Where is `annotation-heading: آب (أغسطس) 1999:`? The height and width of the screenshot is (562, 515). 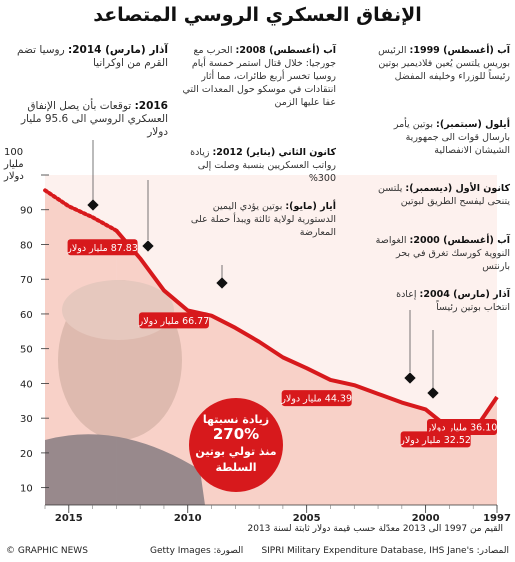 annotation-heading: آب (أغسطس) 1999: is located at coordinates (459, 50).